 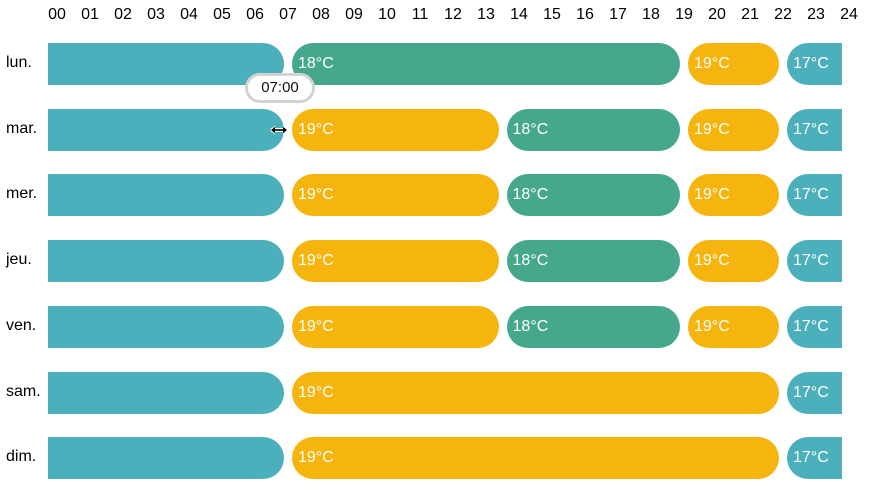 I want to click on day-label: lun., so click(x=19, y=62).